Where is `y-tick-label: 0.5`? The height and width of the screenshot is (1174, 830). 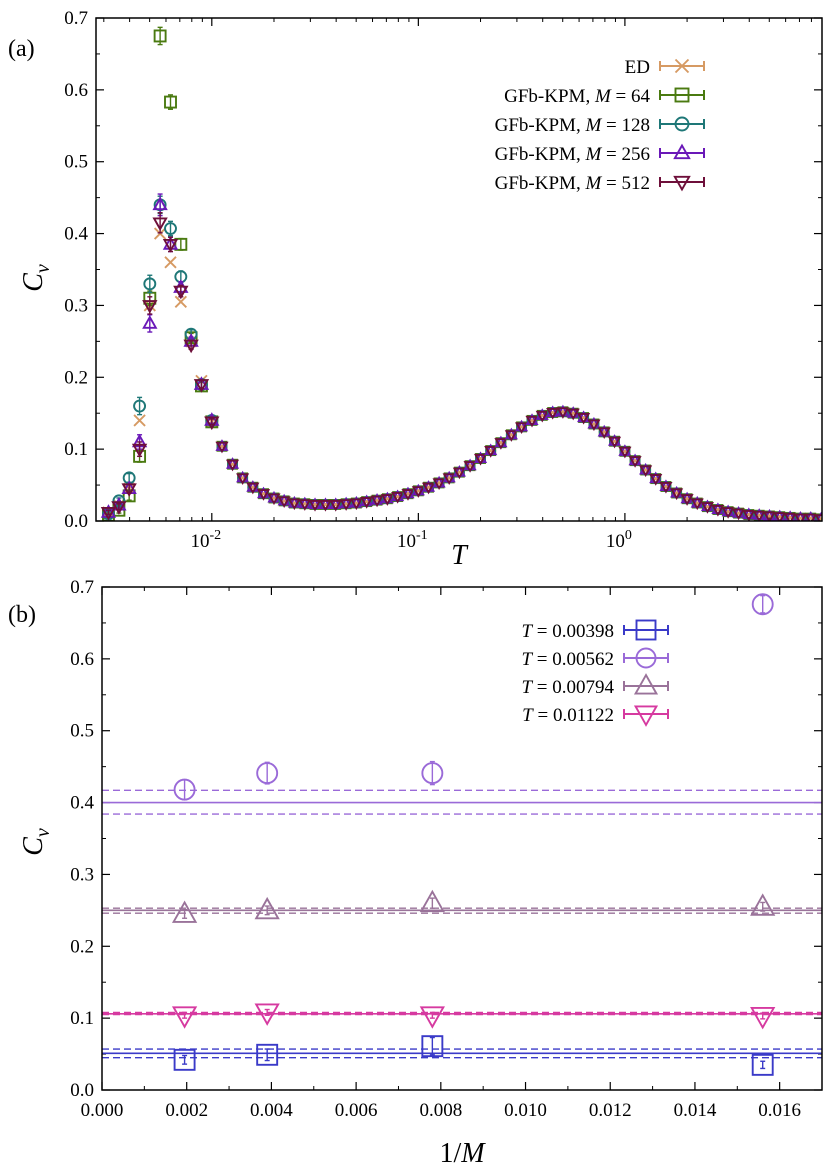 y-tick-label: 0.5 is located at coordinates (76, 162).